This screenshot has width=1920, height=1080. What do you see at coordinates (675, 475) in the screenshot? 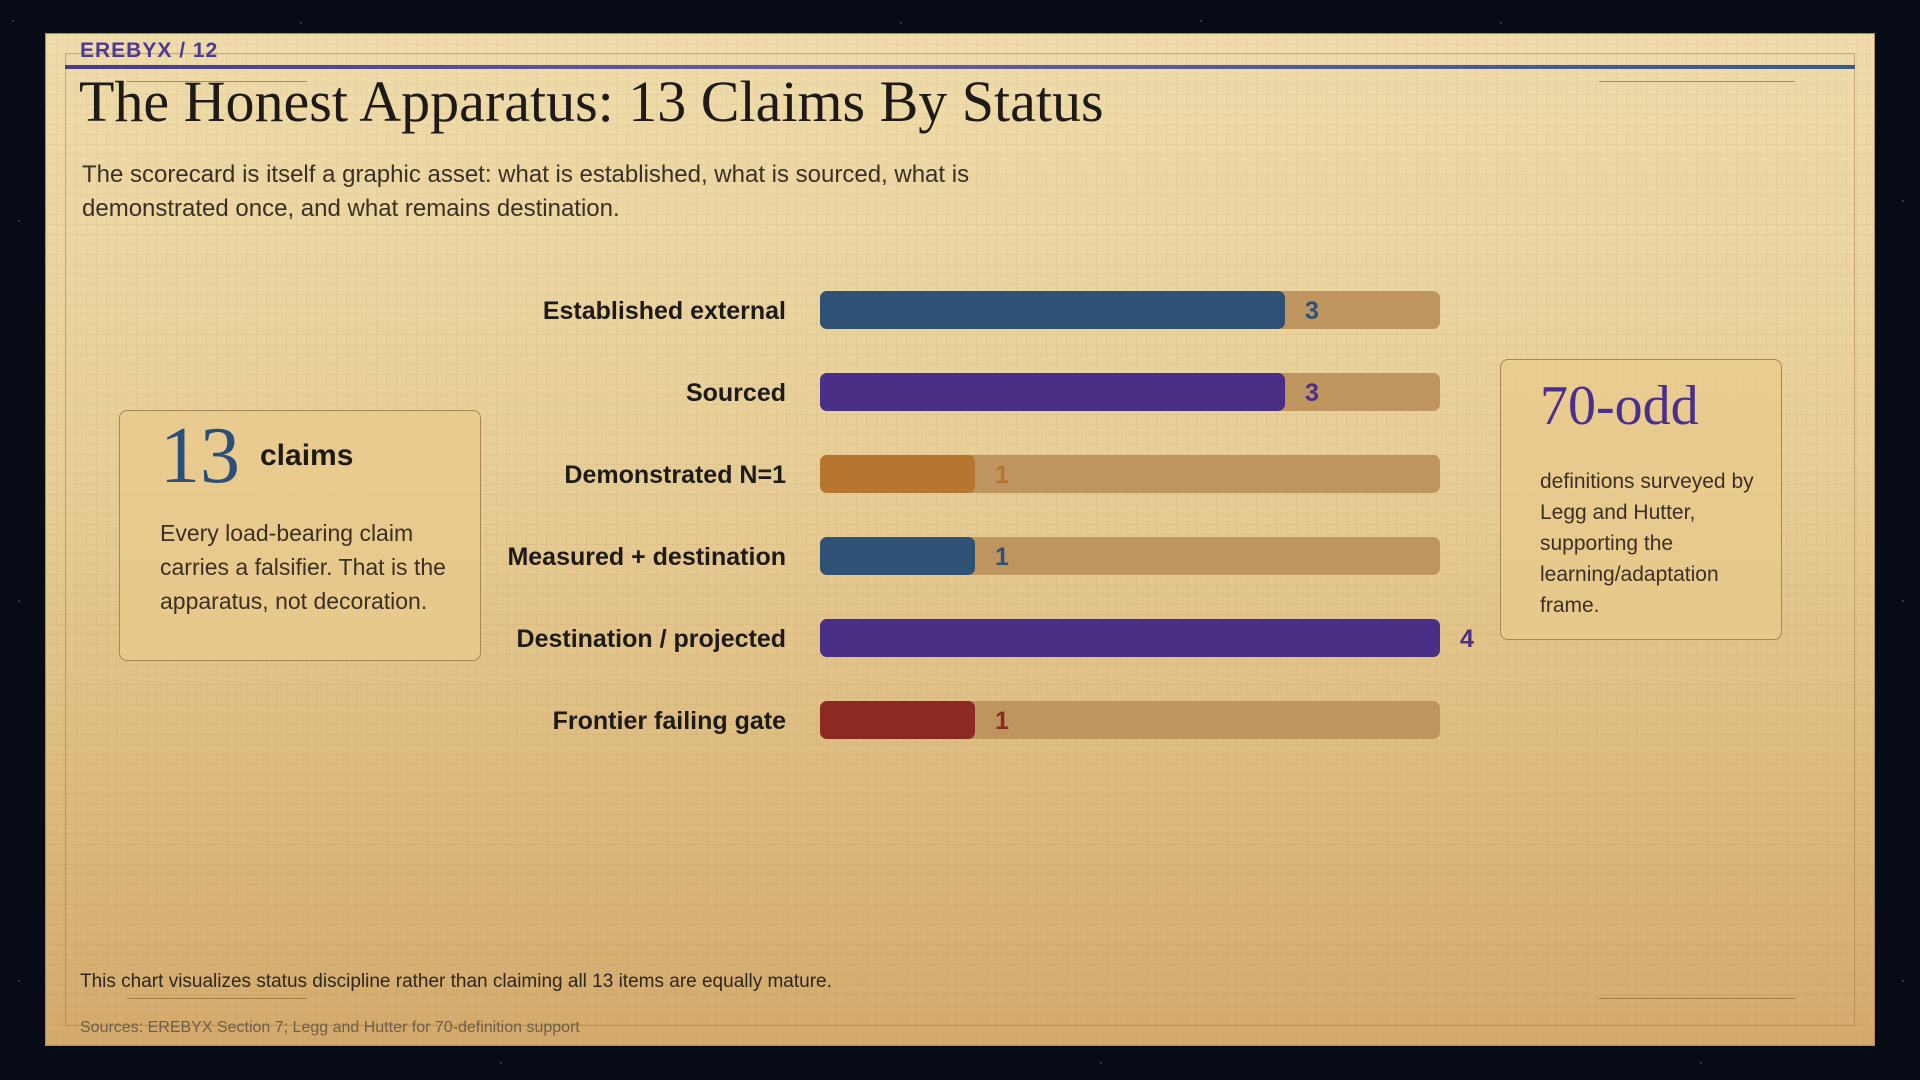
I see `category-label: Demonstrated N=1` at bounding box center [675, 475].